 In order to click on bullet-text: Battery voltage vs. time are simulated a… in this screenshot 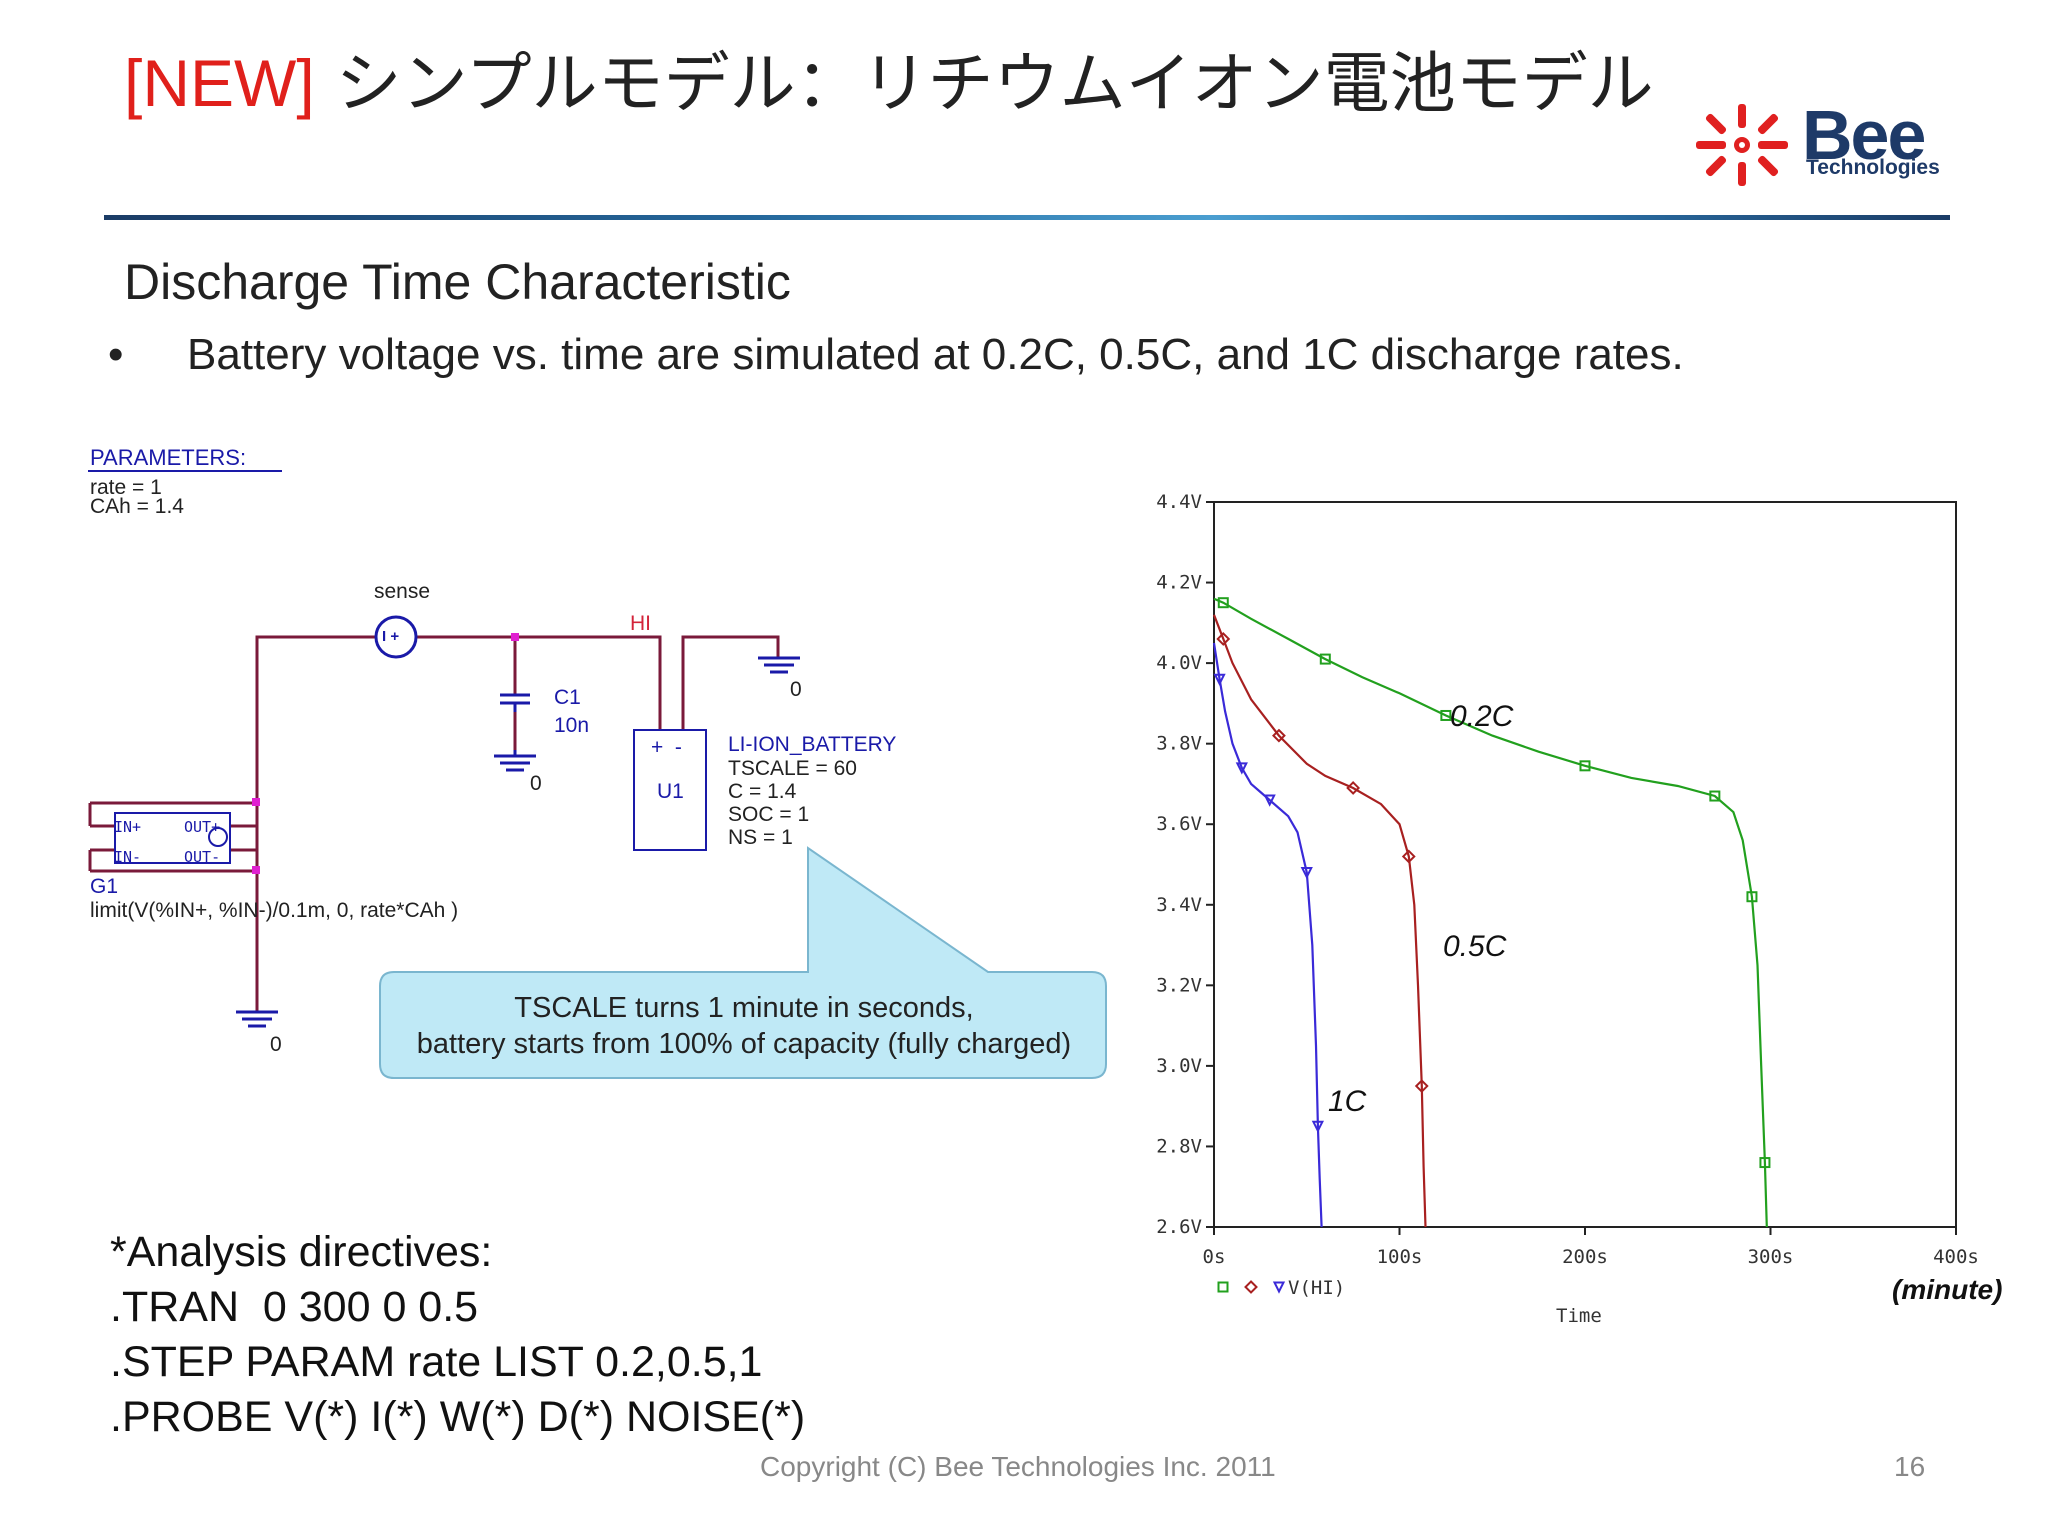, I will do `click(935, 354)`.